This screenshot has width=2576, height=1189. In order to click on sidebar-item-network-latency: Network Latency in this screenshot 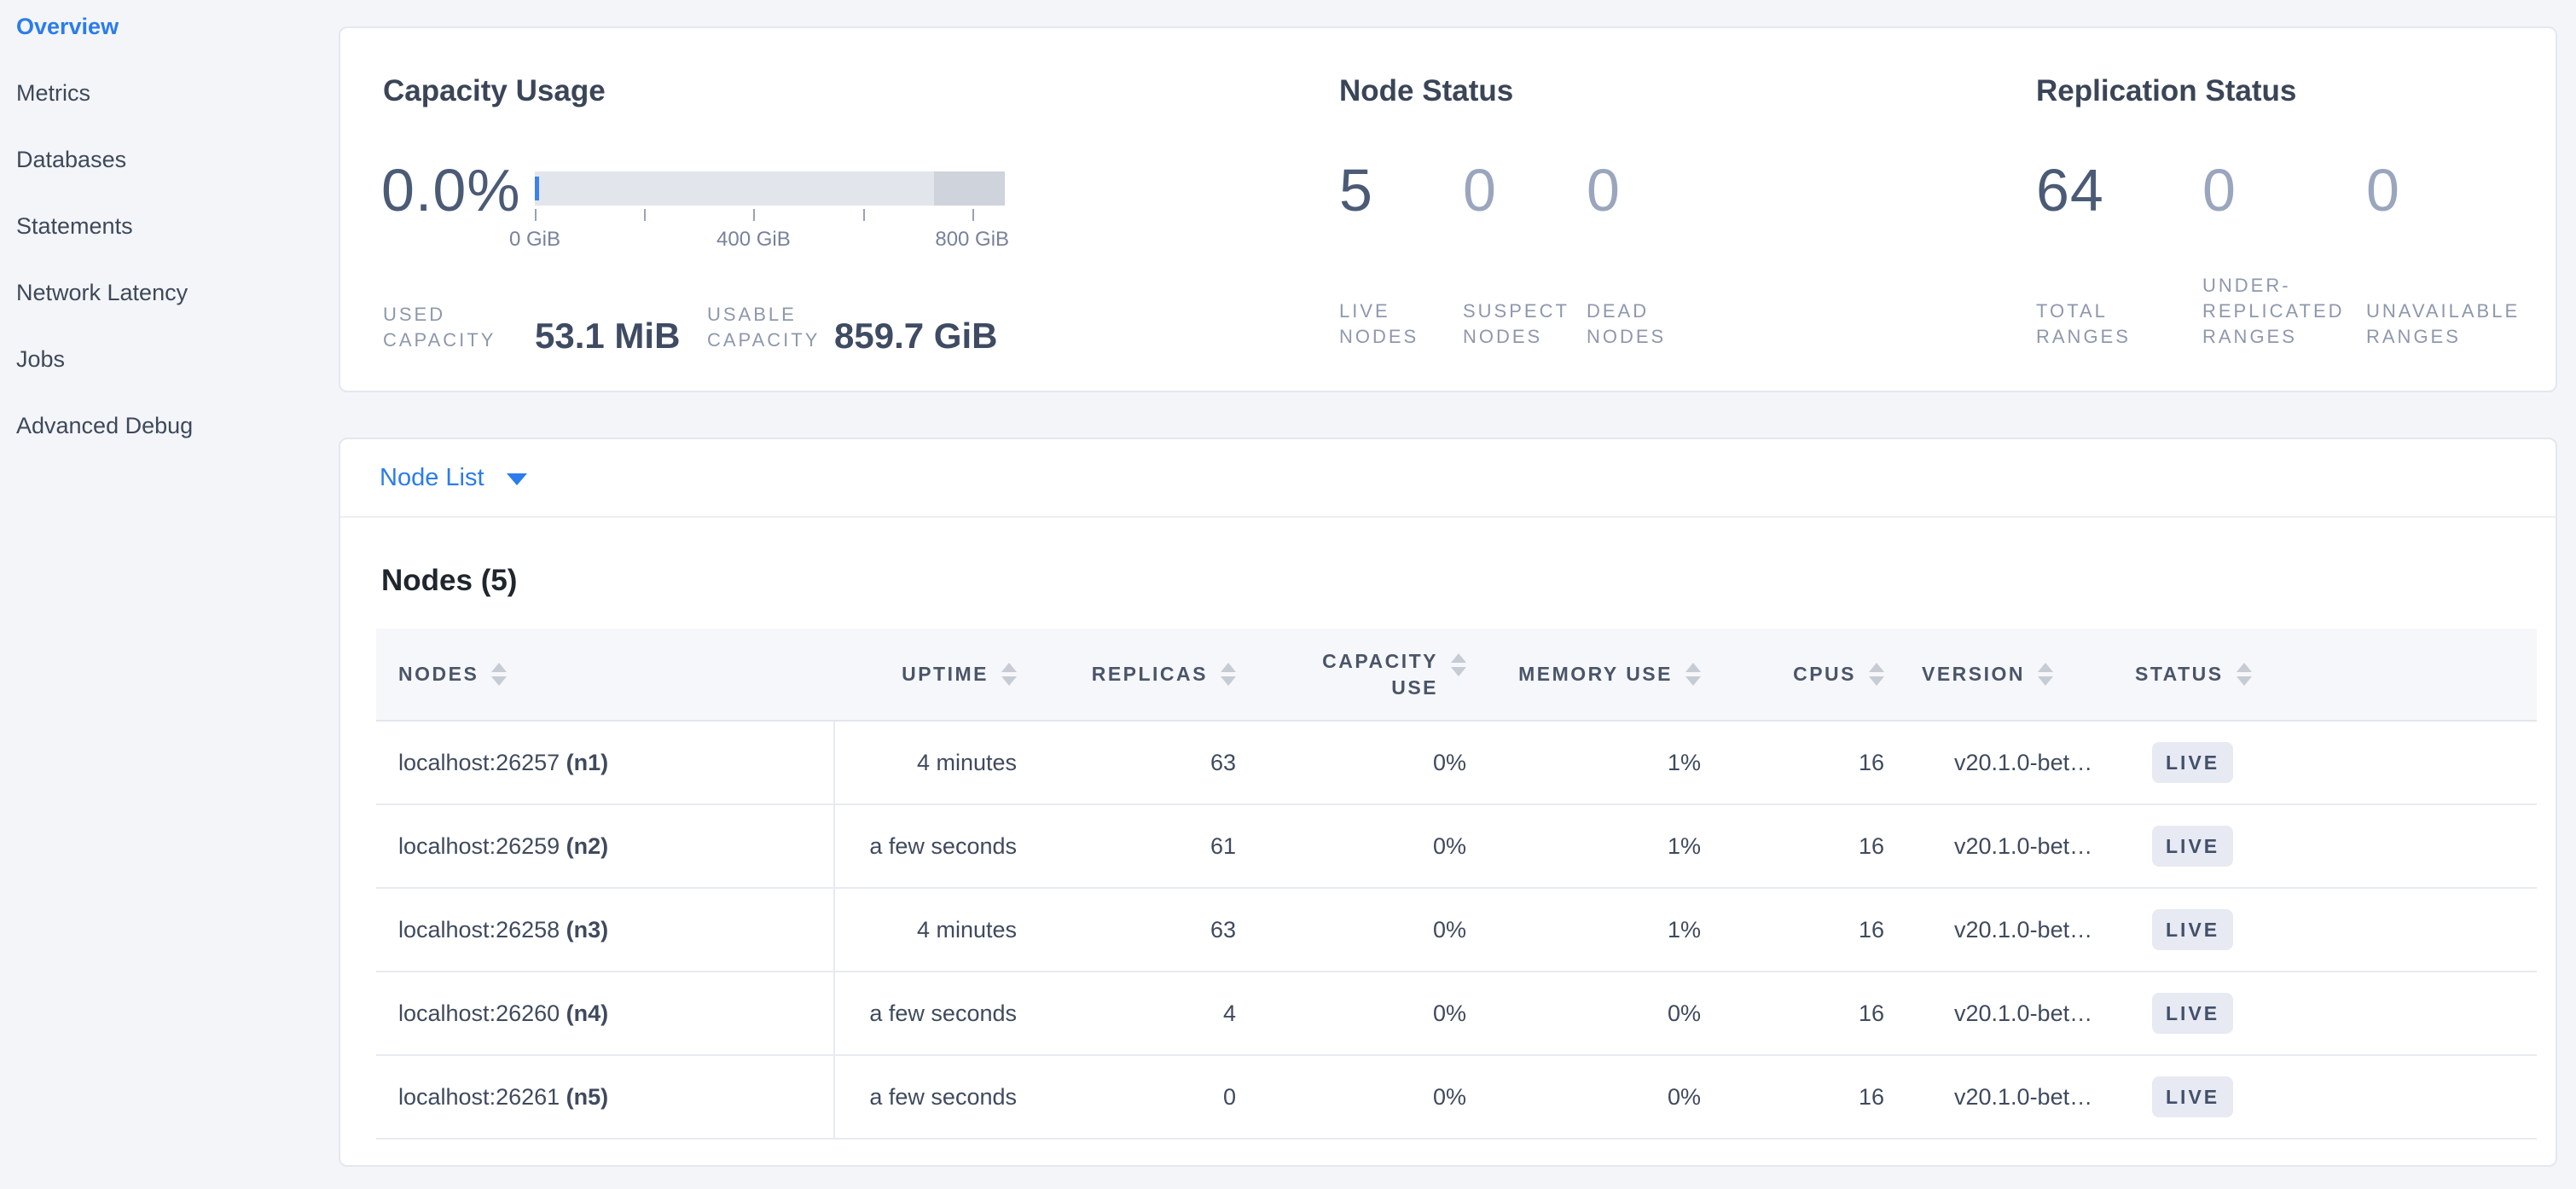, I will do `click(102, 292)`.